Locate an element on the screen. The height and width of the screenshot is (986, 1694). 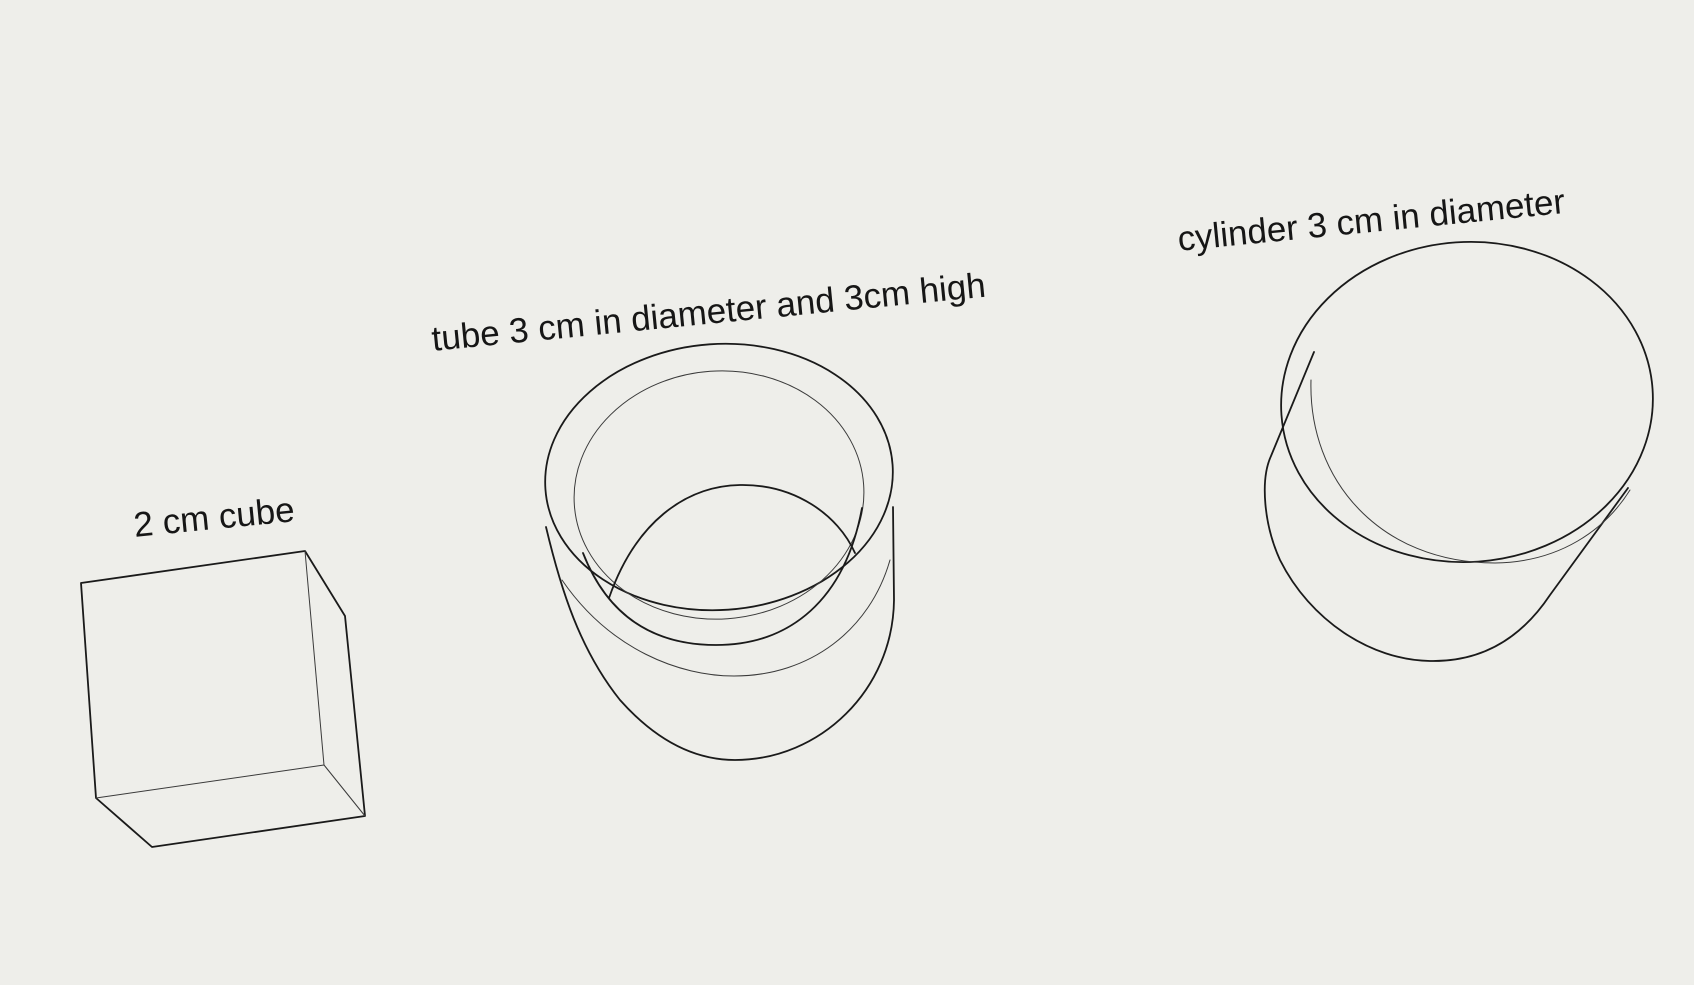
tube-inner-rim is located at coordinates (719, 495).